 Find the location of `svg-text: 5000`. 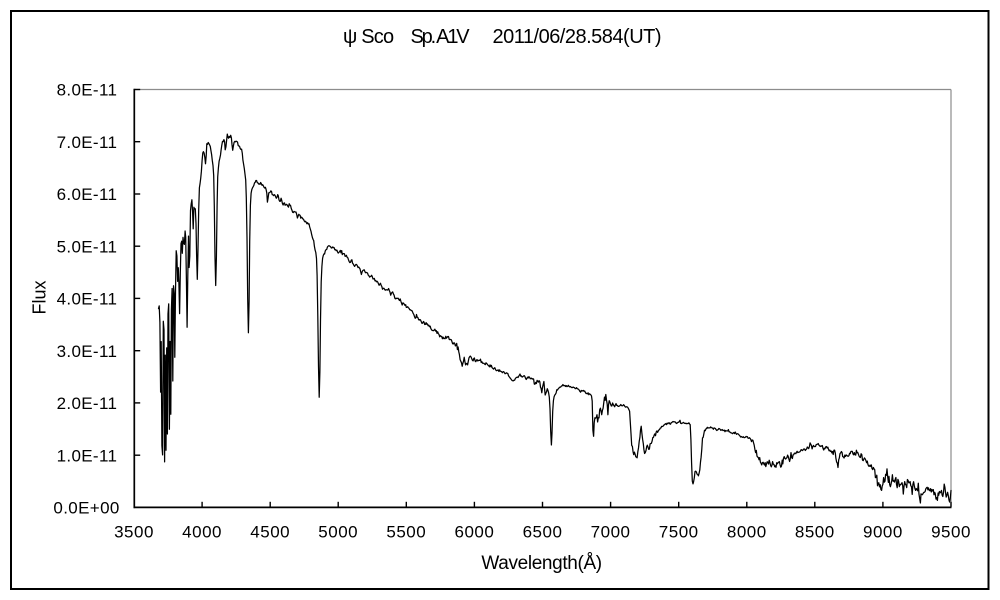

svg-text: 5000 is located at coordinates (338, 532).